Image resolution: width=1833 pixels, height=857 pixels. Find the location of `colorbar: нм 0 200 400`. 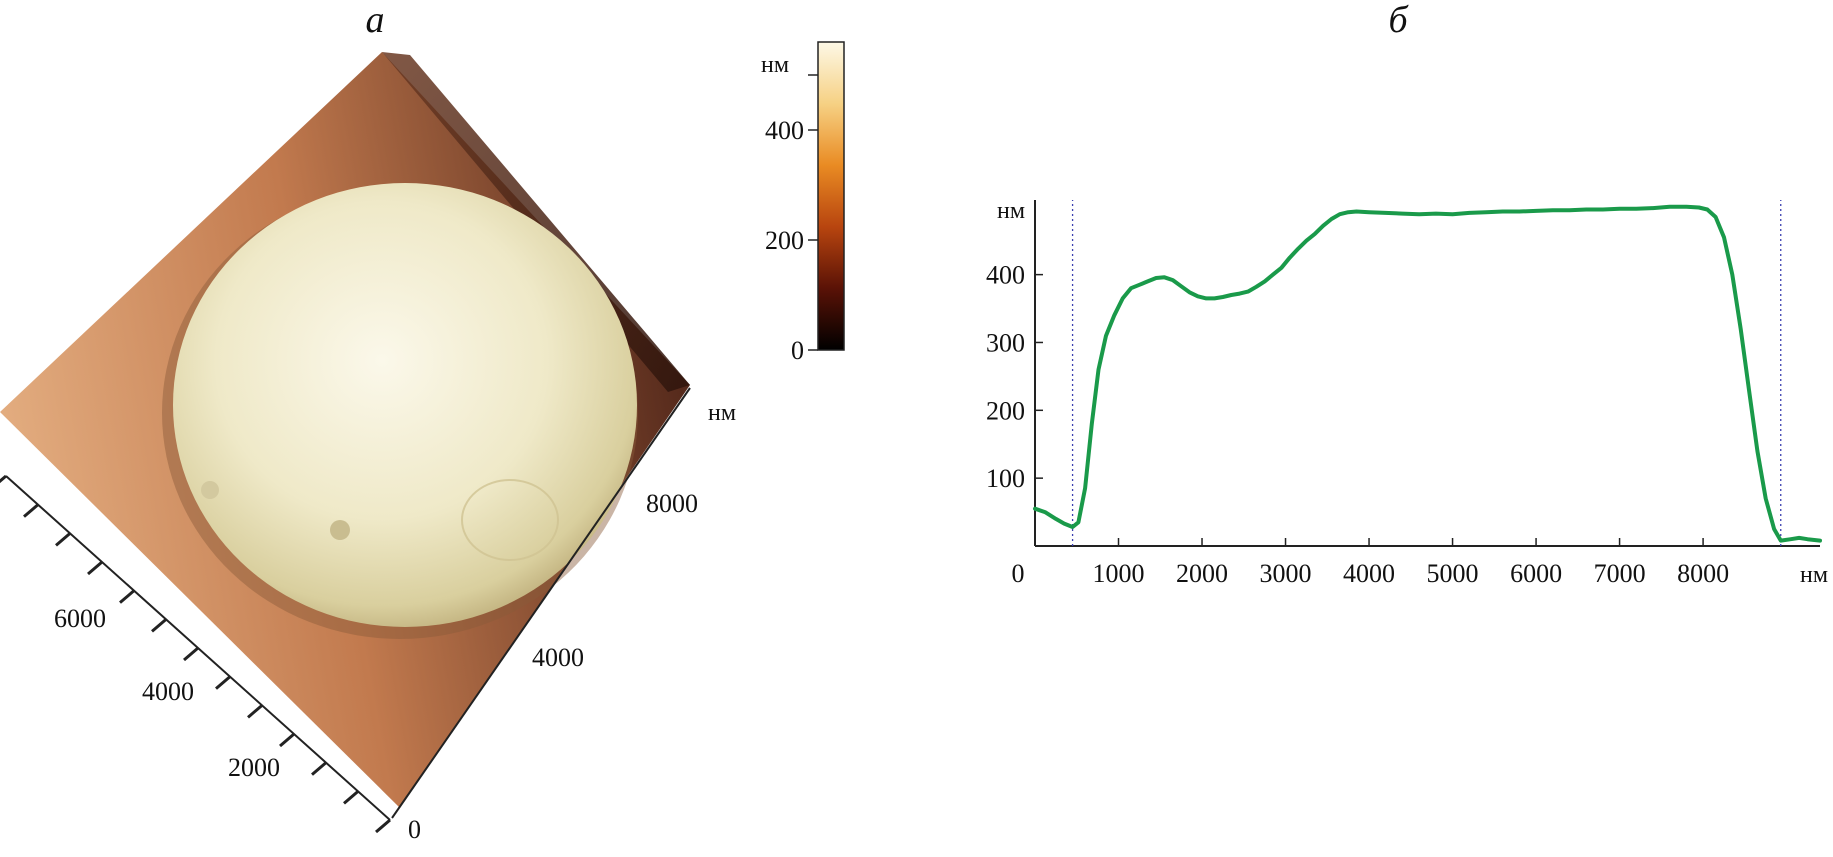

colorbar: нм 0 200 400 is located at coordinates (803, 203).